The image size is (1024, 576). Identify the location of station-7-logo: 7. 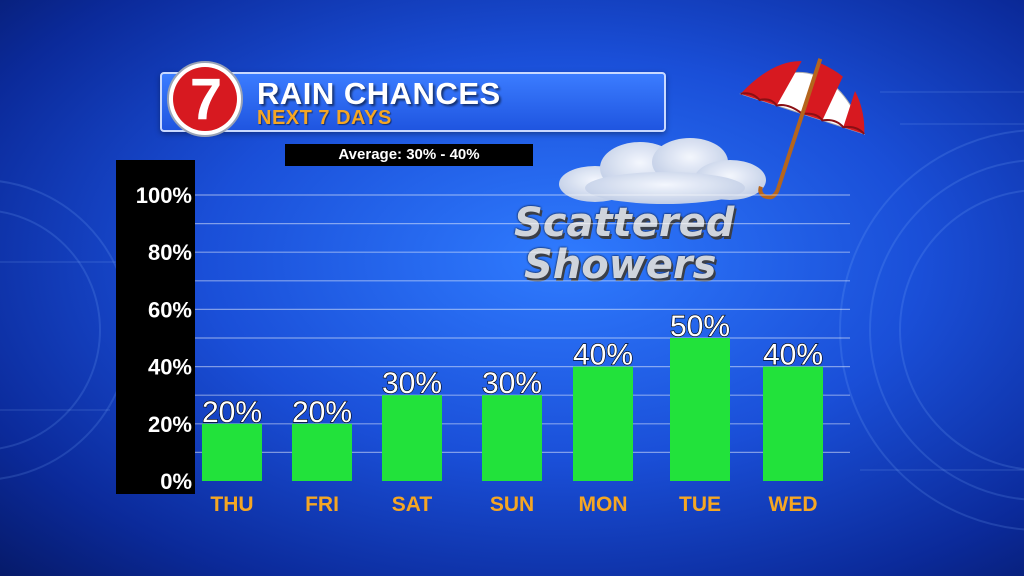
(205, 99).